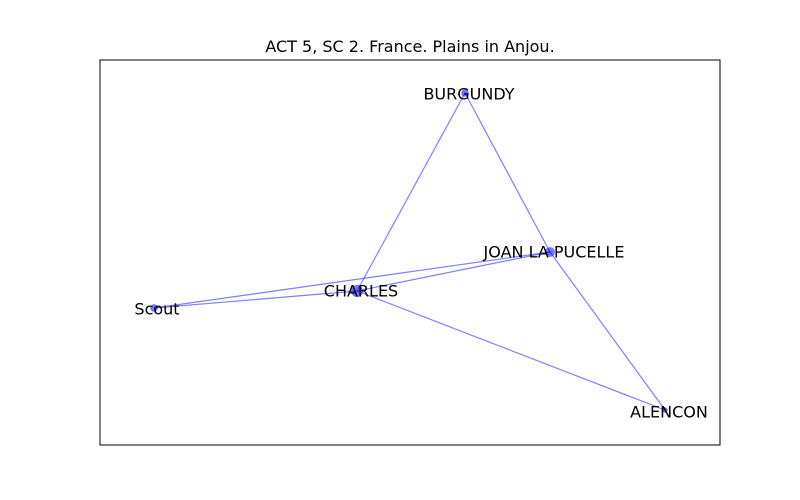  I want to click on diagram-title: ACT 5, SC 2. France. Plains in Anjou., so click(409, 46).